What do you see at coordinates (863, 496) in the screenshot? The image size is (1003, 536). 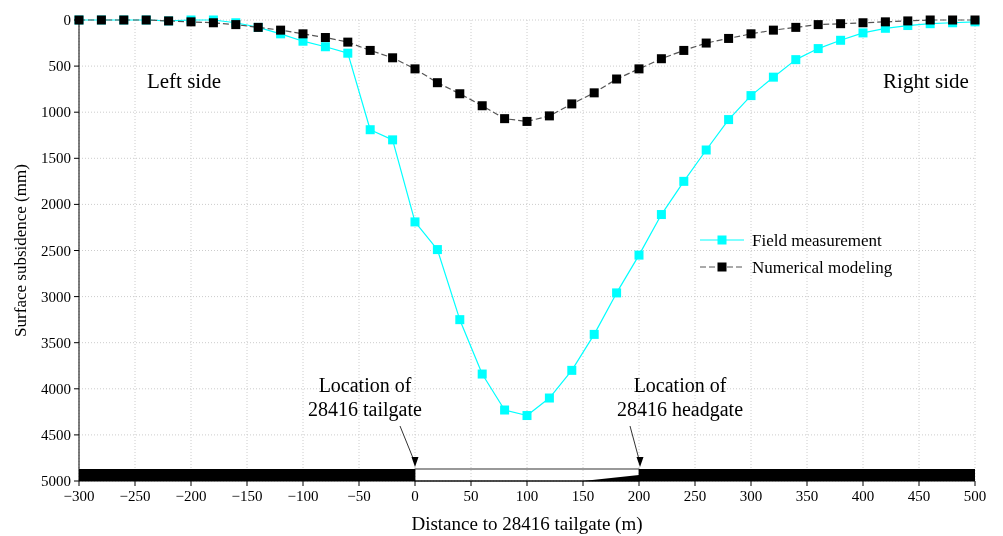 I see `x-tick-label: 400` at bounding box center [863, 496].